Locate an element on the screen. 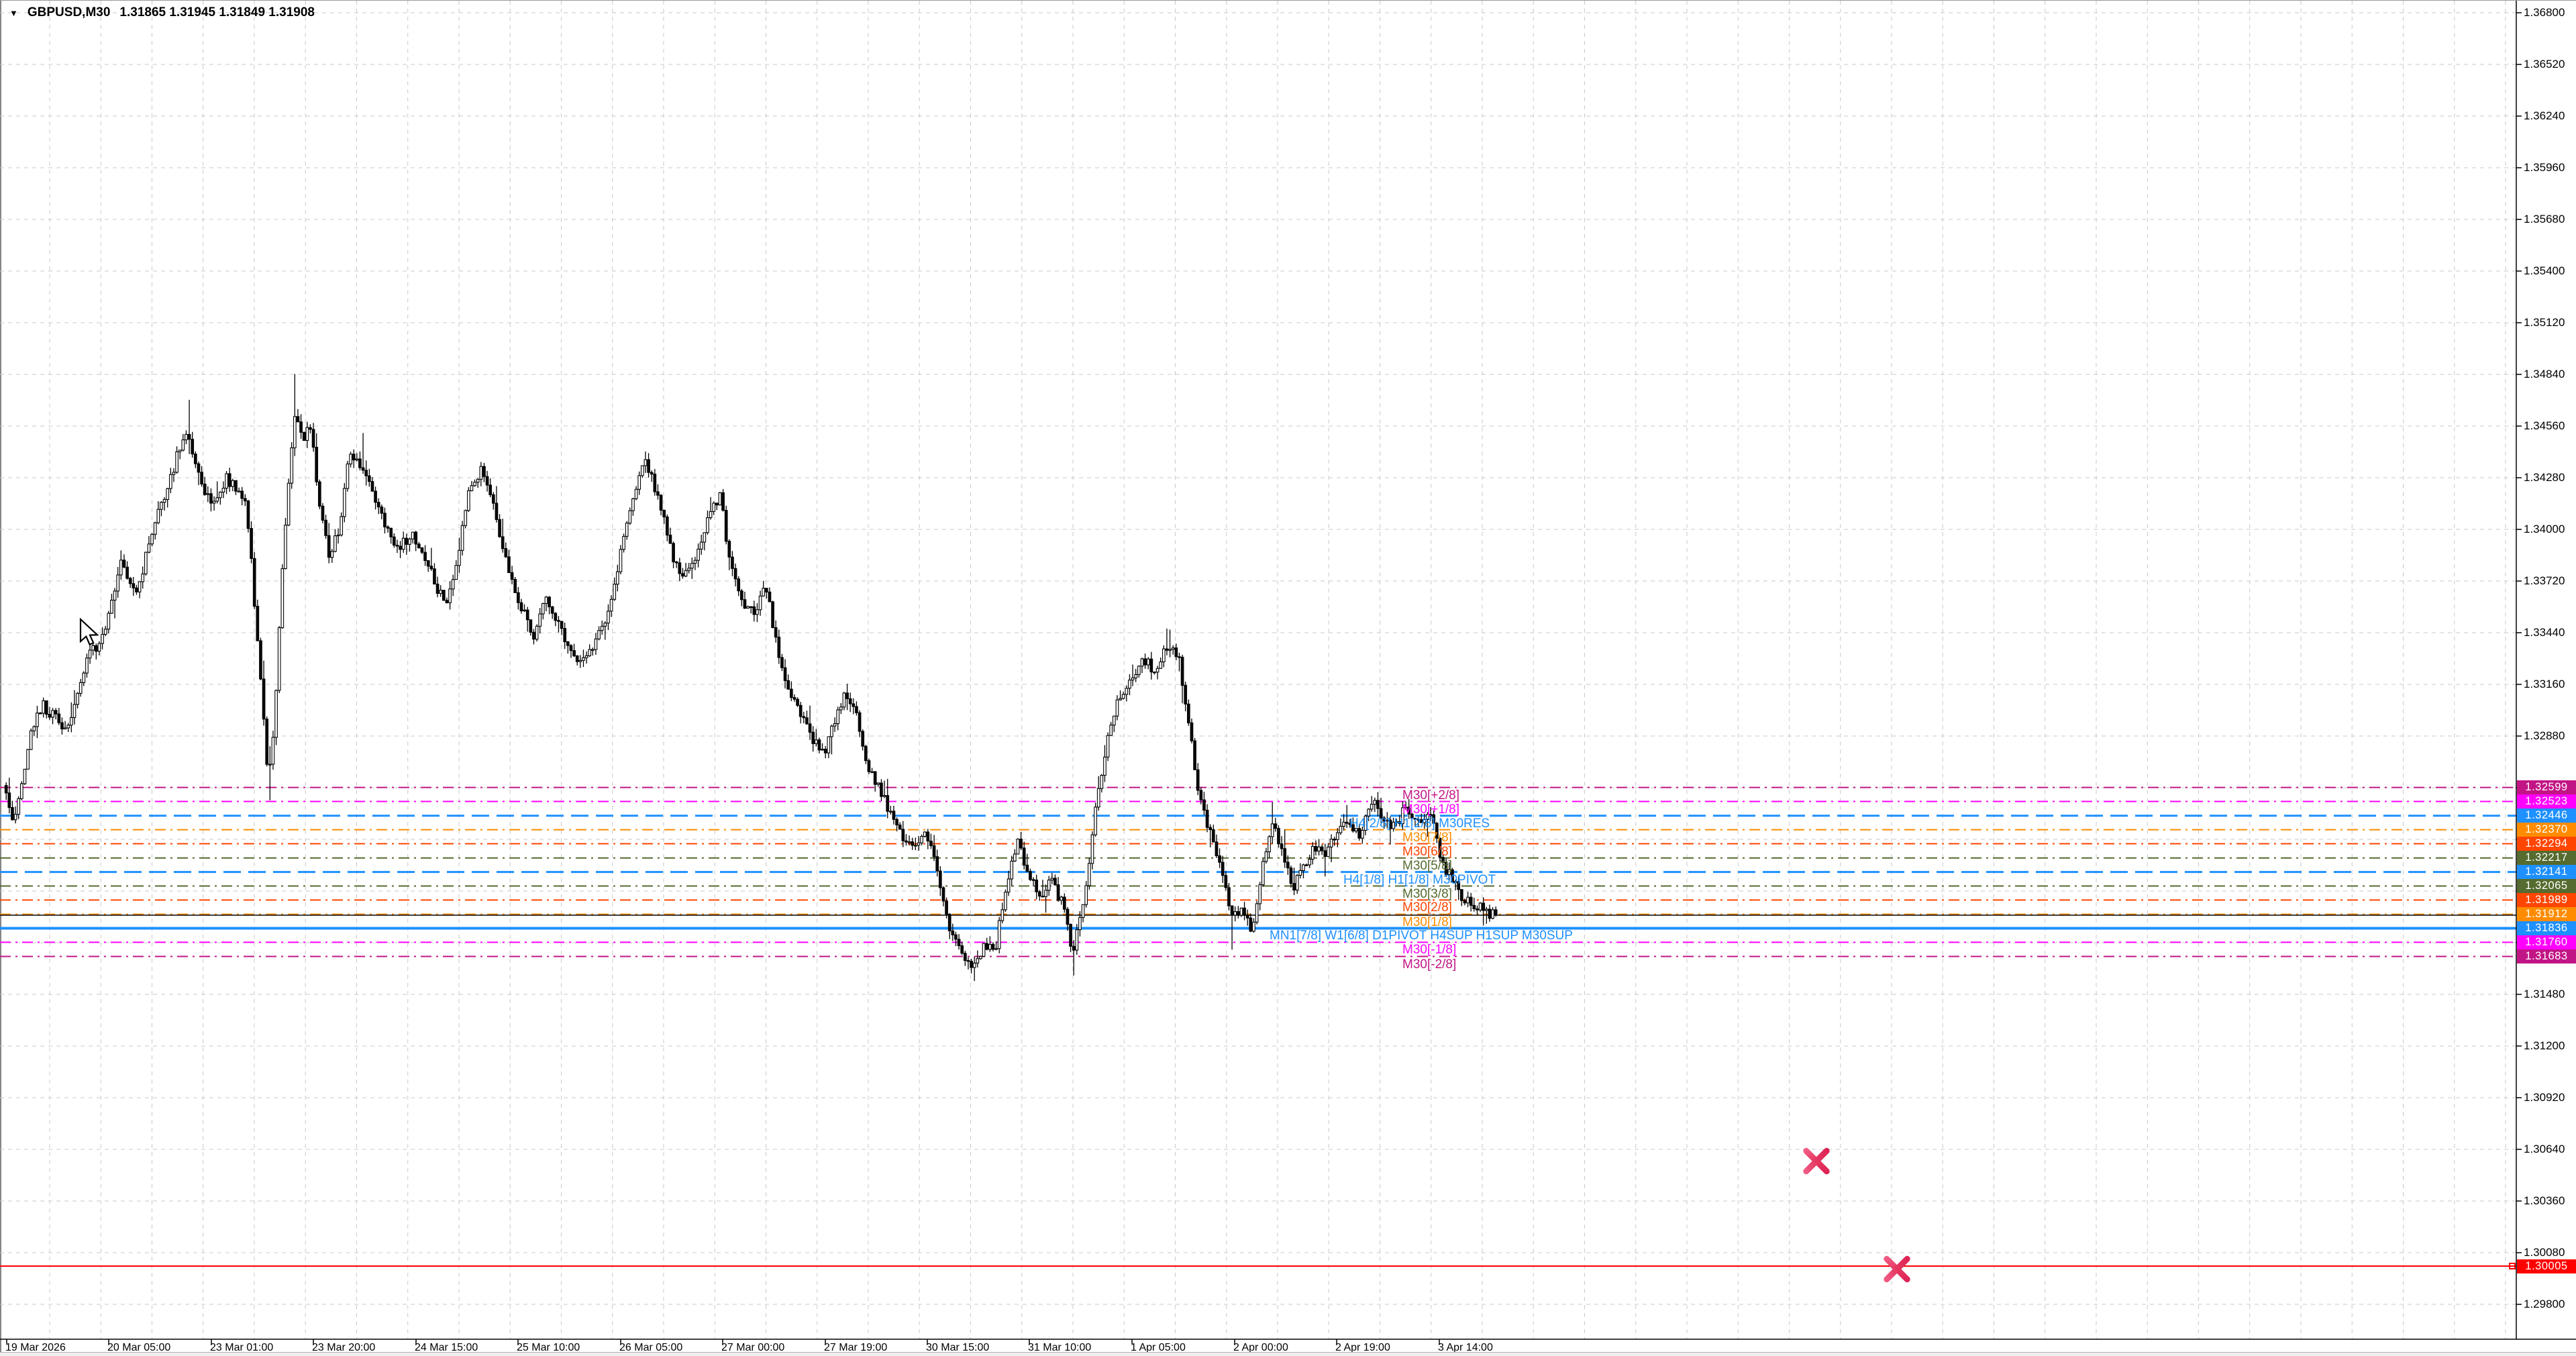 The height and width of the screenshot is (1356, 2576). price-tick-label: 1.31480 is located at coordinates (2544, 994).